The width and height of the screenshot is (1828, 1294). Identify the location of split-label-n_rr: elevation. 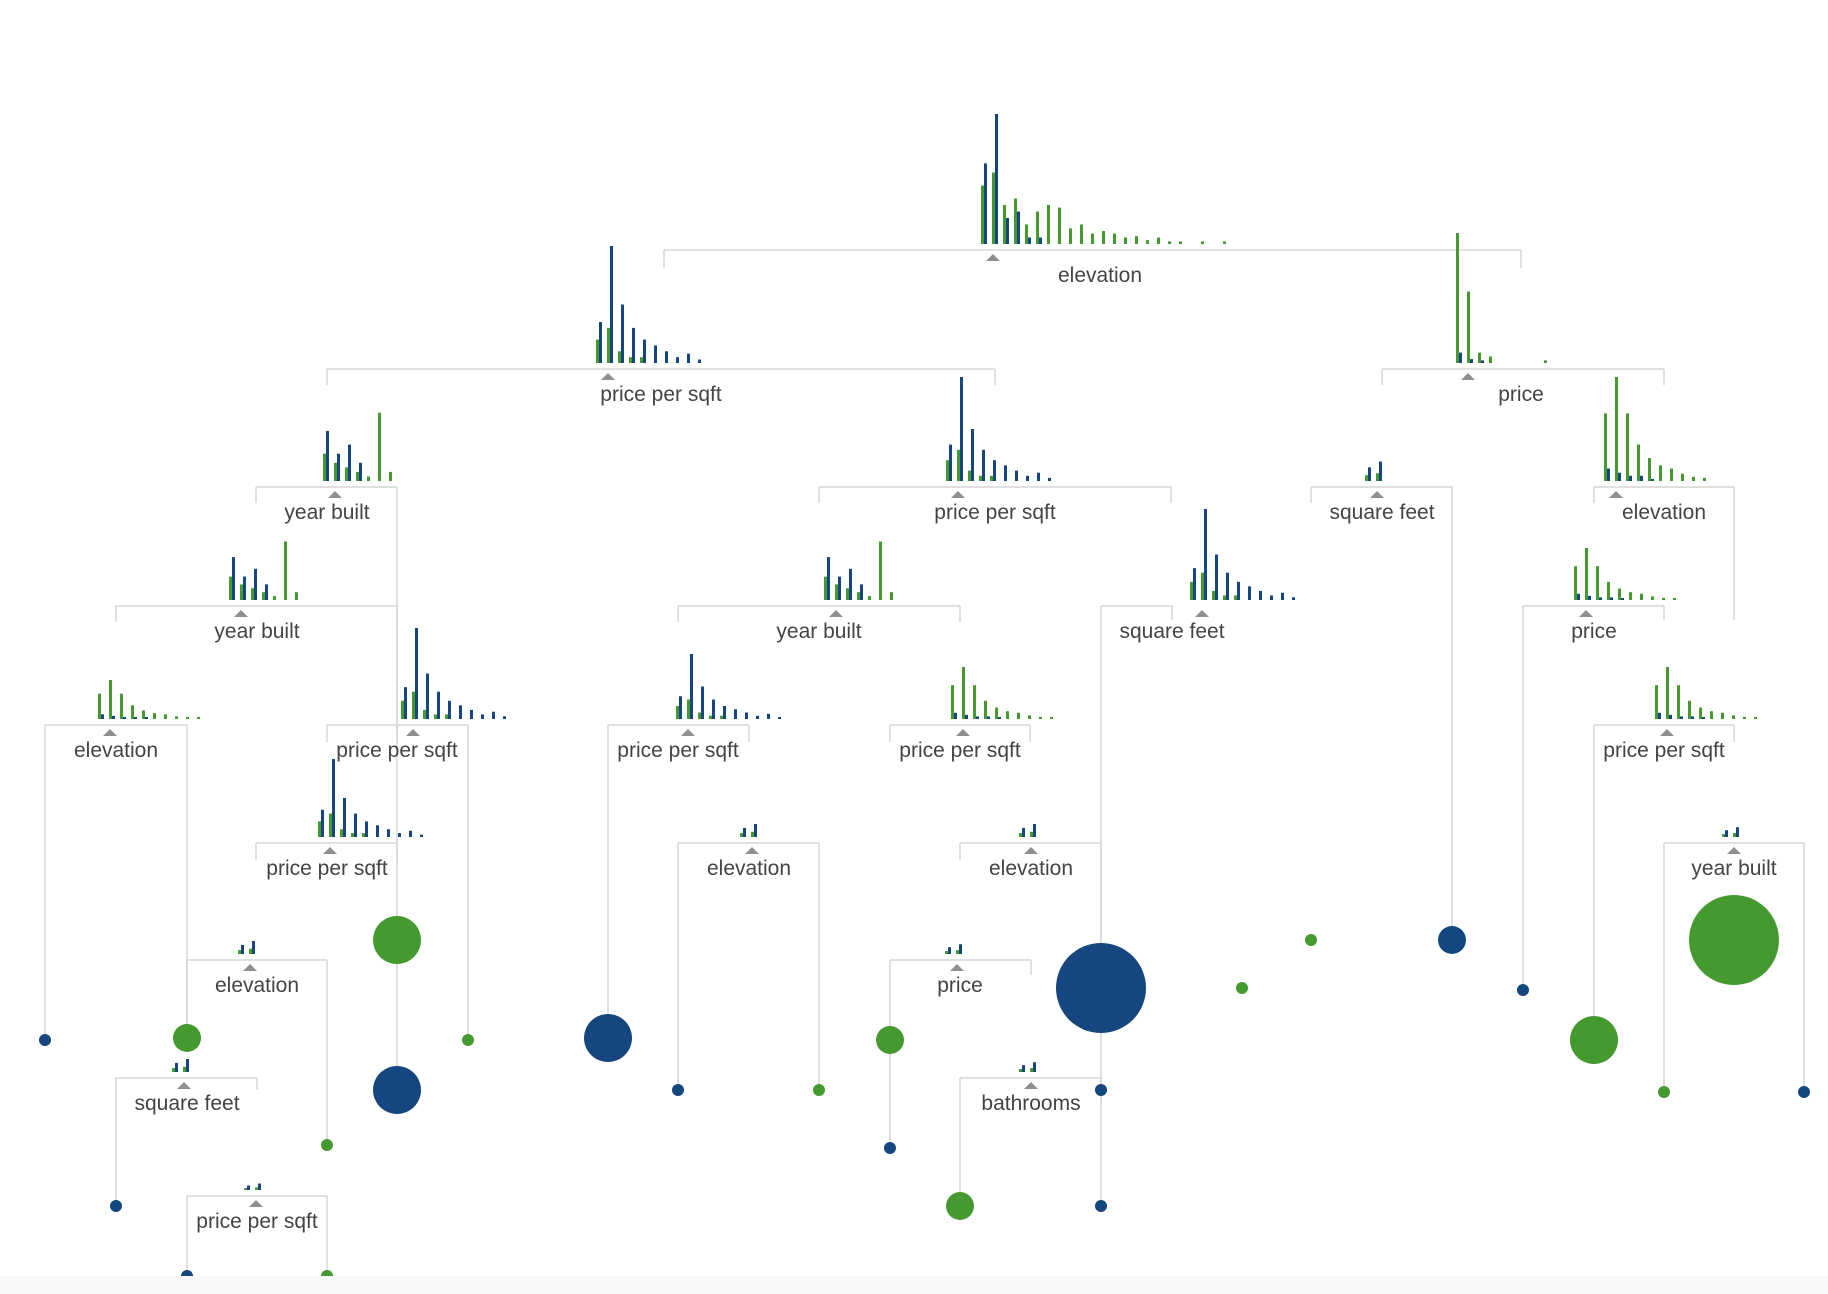
(1664, 512).